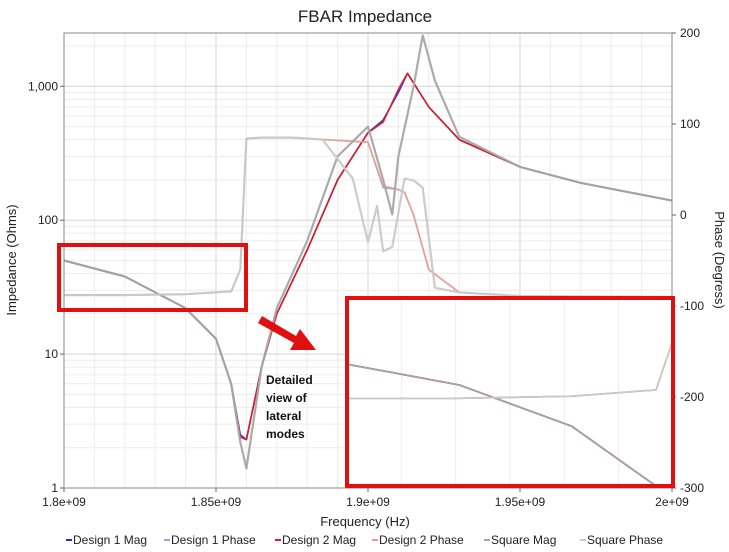  Describe the element at coordinates (510, 369) in the screenshot. I see `inset-series-line-square-phase` at that location.